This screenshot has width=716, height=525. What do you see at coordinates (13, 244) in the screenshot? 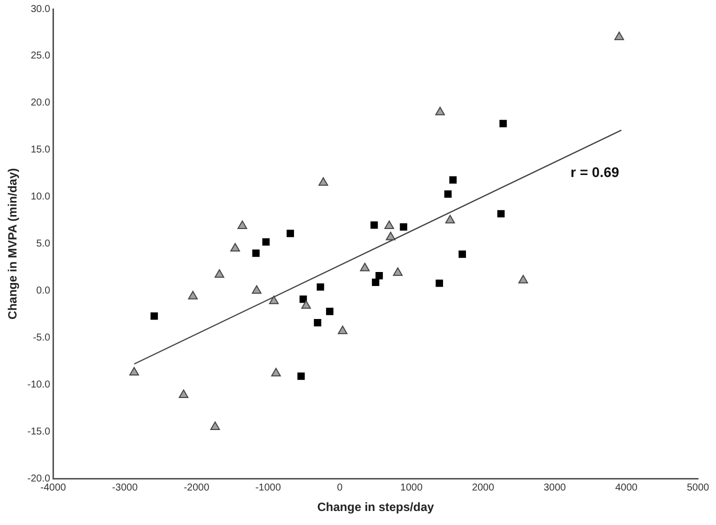
I see `y-axis-title: Change in MVPA (min/day)` at bounding box center [13, 244].